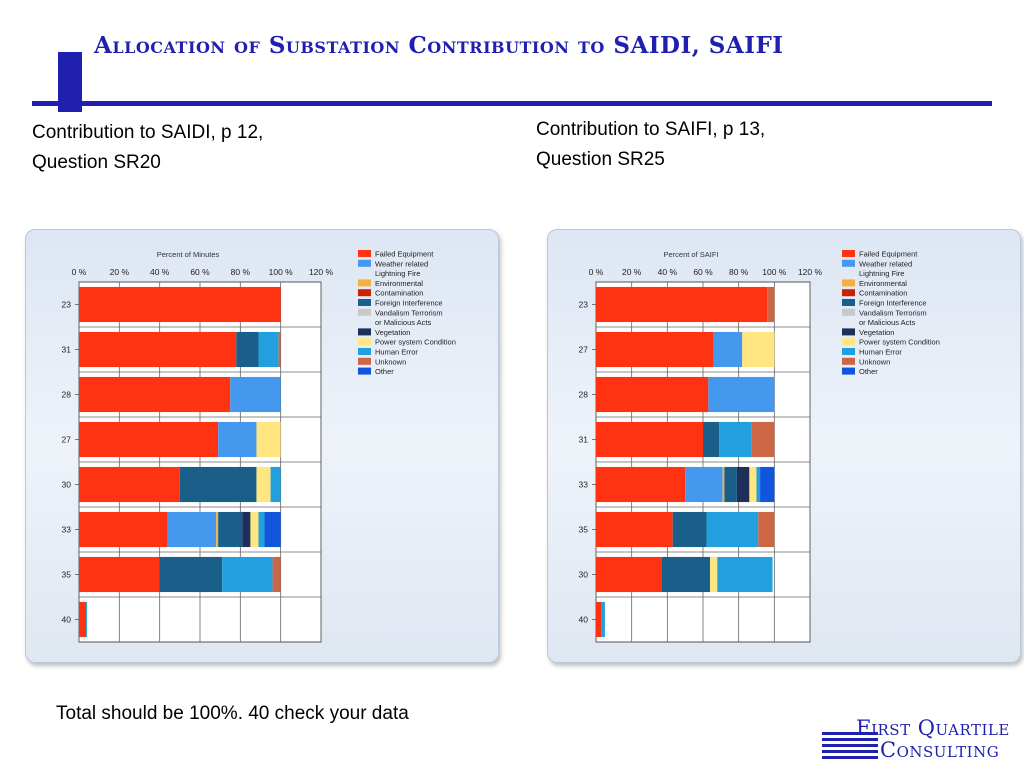 The image size is (1024, 768). I want to click on saifi-bar-35-foreign-interference, so click(689, 529).